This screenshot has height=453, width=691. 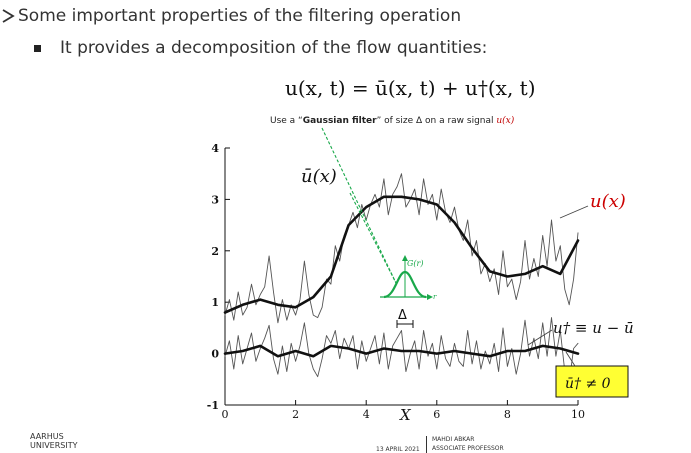 I want to click on footer-divider, so click(x=426, y=444).